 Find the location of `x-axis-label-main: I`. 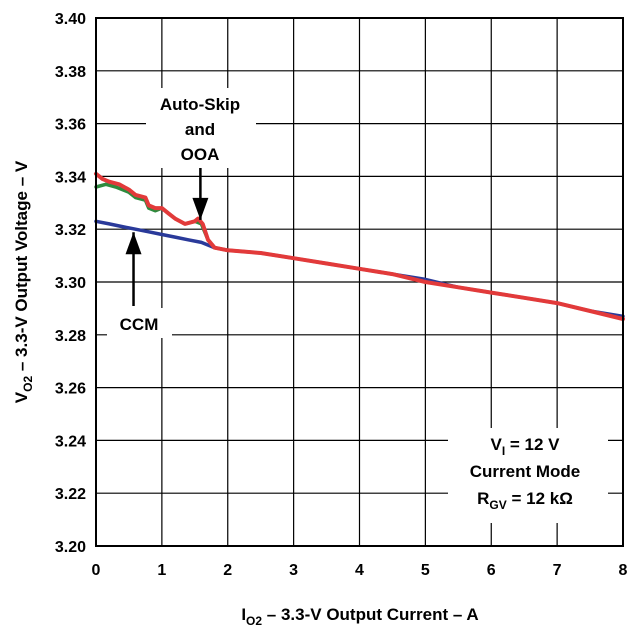

x-axis-label-main: I is located at coordinates (243, 614).